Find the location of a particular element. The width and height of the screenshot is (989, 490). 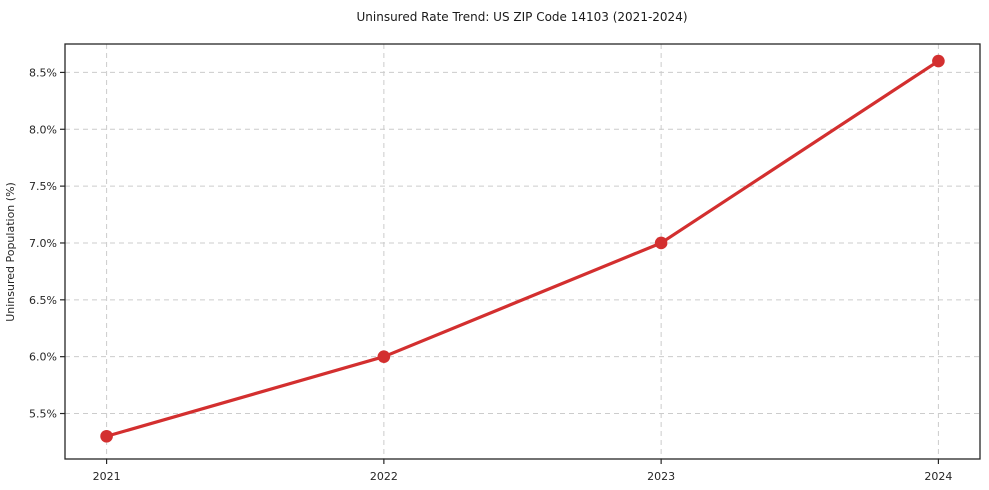

x-tick-label: 2024 is located at coordinates (938, 476).